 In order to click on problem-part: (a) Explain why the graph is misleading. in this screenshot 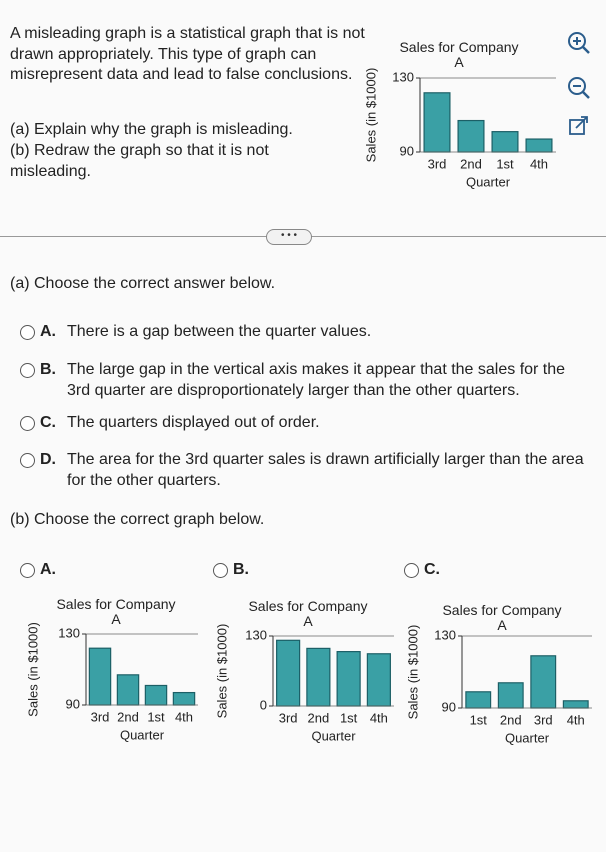, I will do `click(151, 129)`.